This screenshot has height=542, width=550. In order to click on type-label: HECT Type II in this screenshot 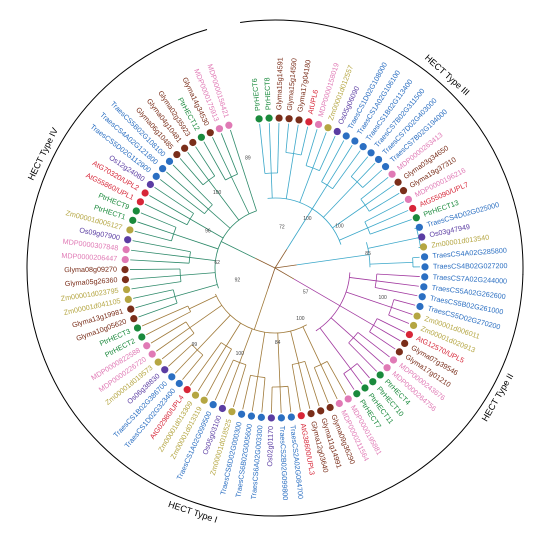, I will do `click(498, 397)`.